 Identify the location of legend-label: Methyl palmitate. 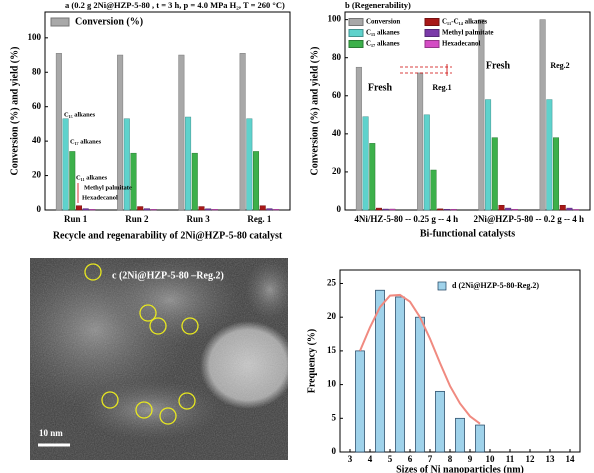
(468, 33).